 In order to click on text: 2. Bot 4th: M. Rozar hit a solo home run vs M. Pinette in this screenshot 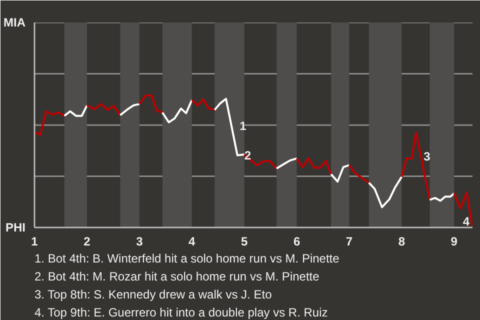, I will do `click(177, 277)`.